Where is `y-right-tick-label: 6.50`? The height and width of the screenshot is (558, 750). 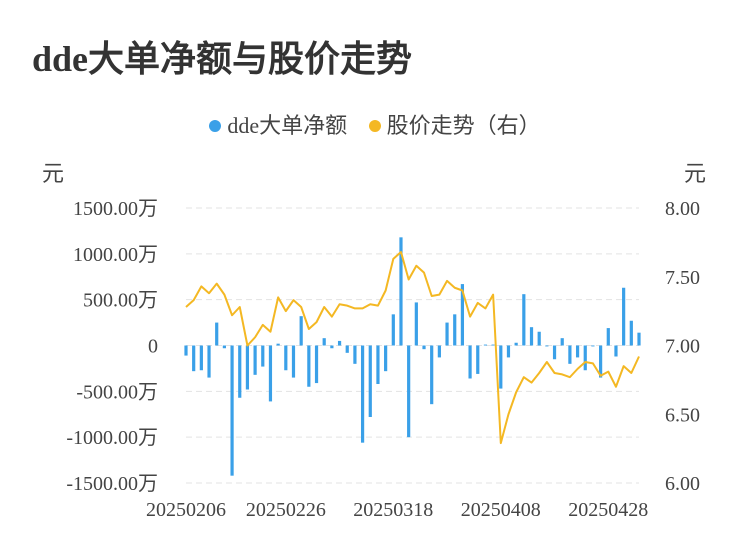 y-right-tick-label: 6.50 is located at coordinates (682, 415).